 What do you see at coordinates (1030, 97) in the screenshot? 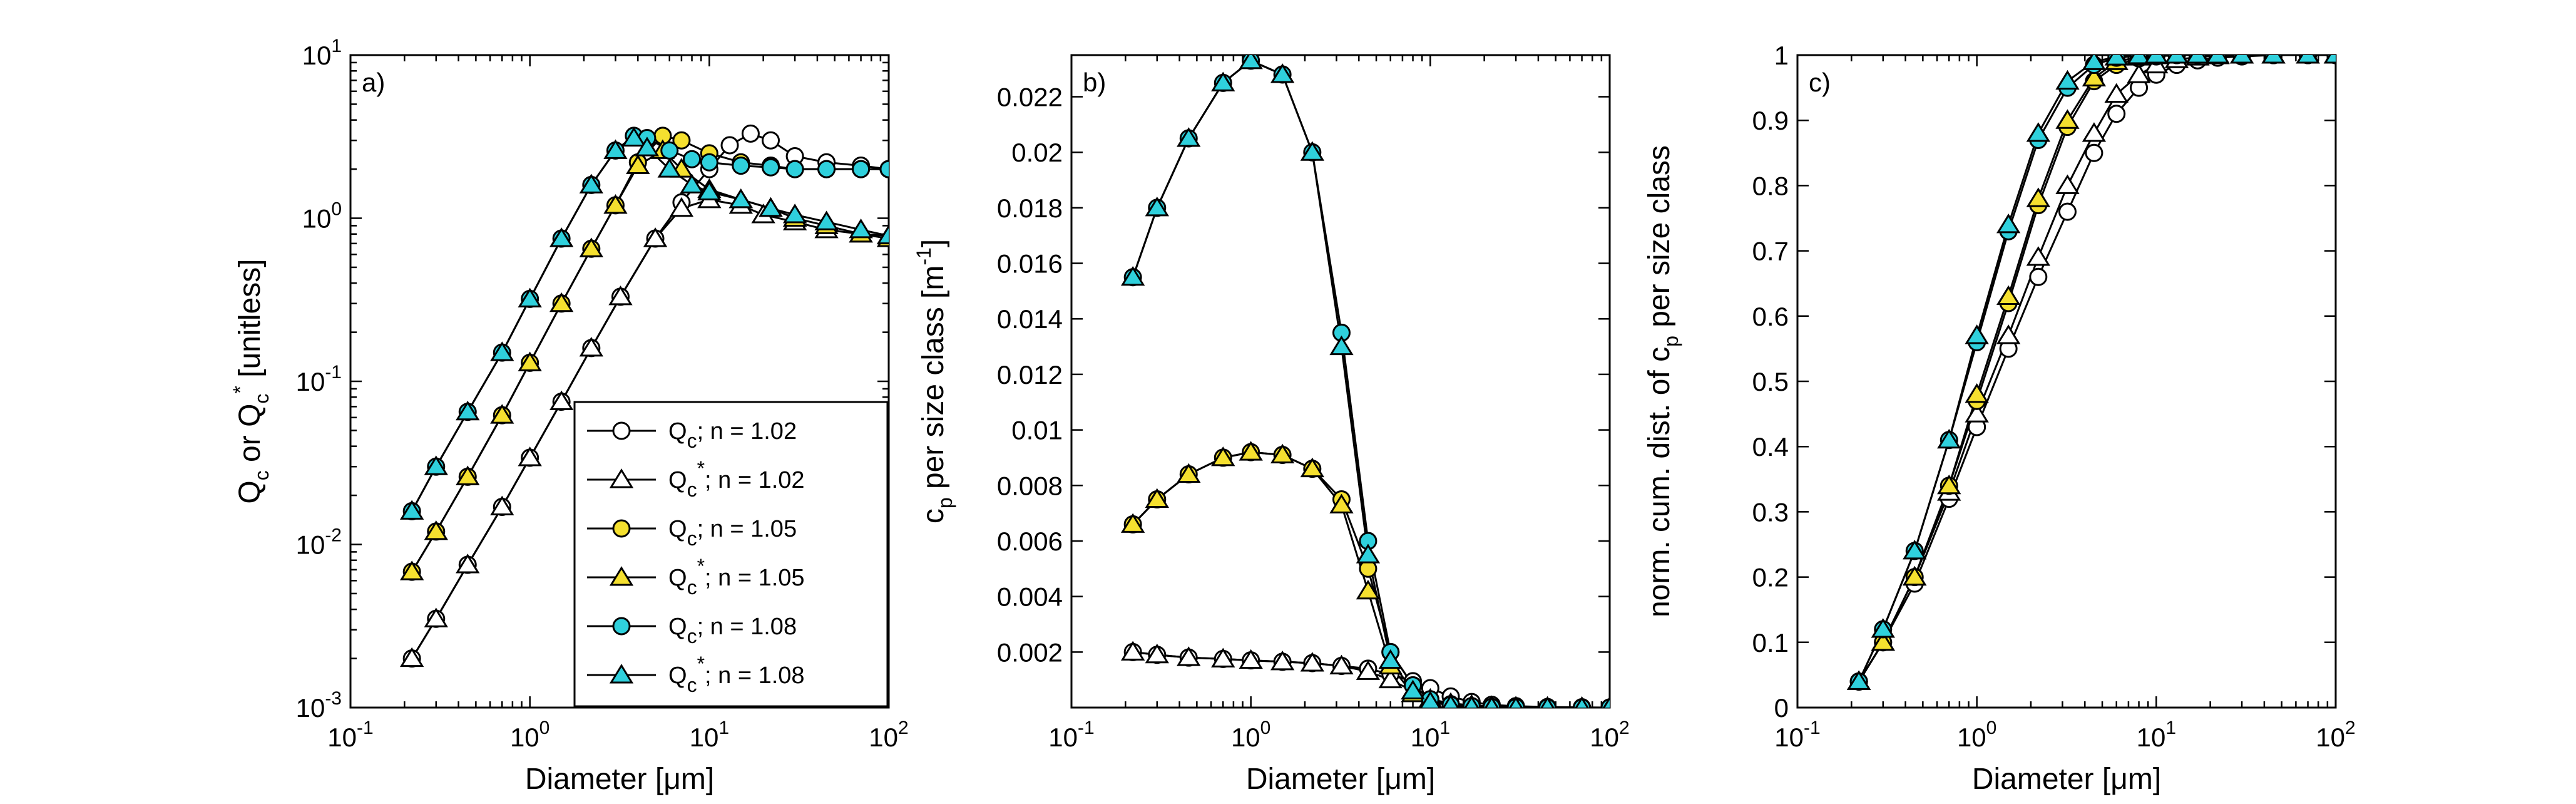
I see `y-tick-label: 0.022` at bounding box center [1030, 97].